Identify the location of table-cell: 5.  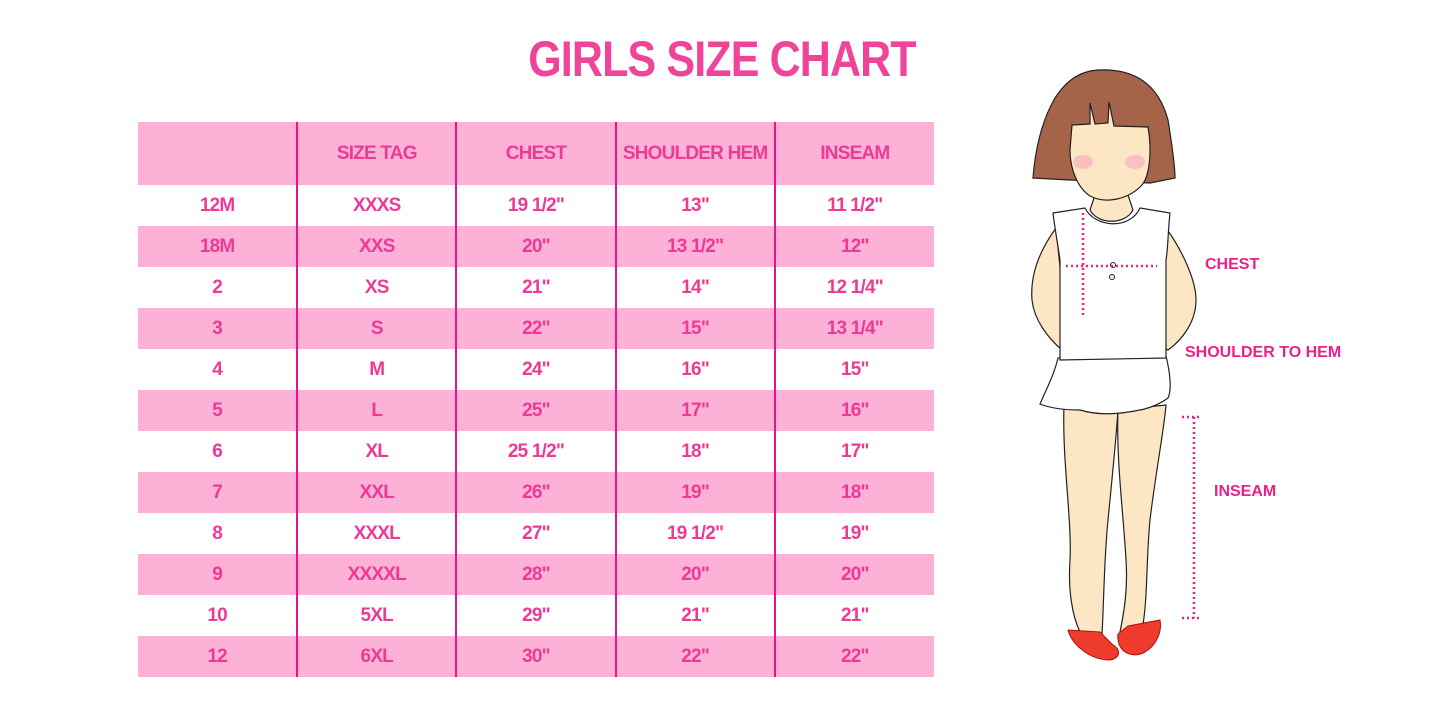
(218, 410).